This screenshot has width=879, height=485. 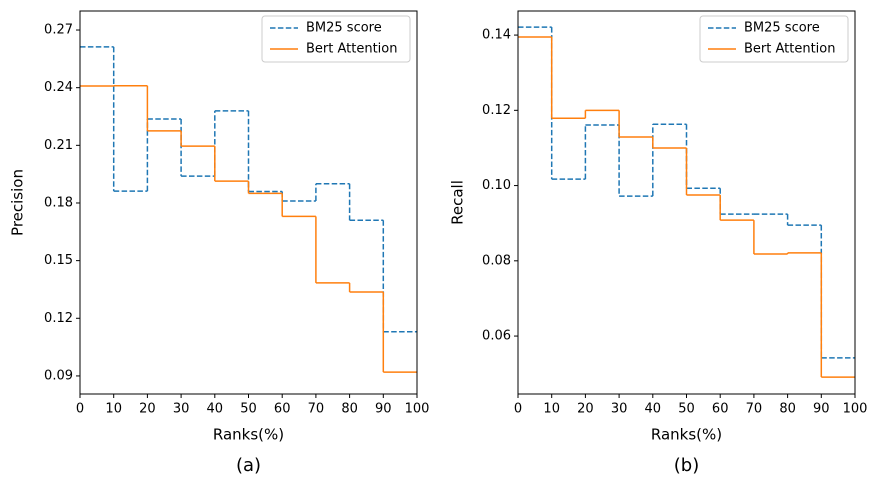 What do you see at coordinates (58, 145) in the screenshot?
I see `y-tick-label: 0.21` at bounding box center [58, 145].